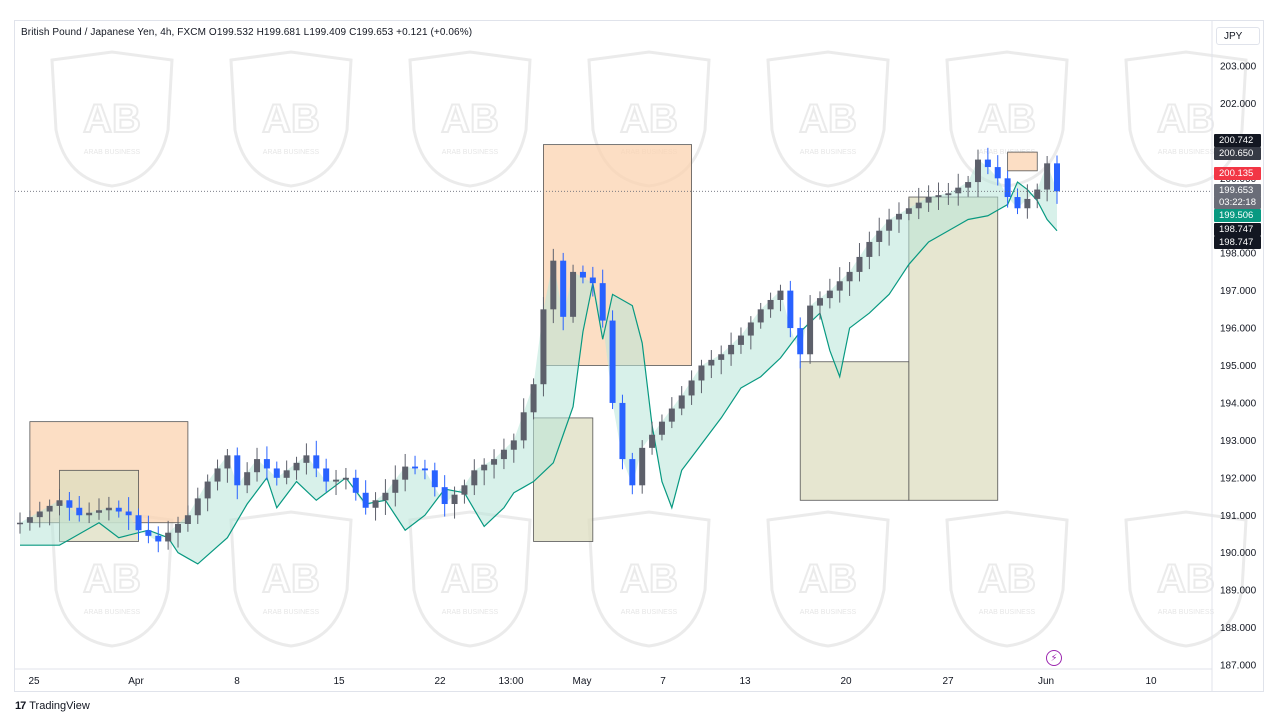 The width and height of the screenshot is (1280, 720). What do you see at coordinates (1238, 553) in the screenshot?
I see `y-tick-label: 190.000` at bounding box center [1238, 553].